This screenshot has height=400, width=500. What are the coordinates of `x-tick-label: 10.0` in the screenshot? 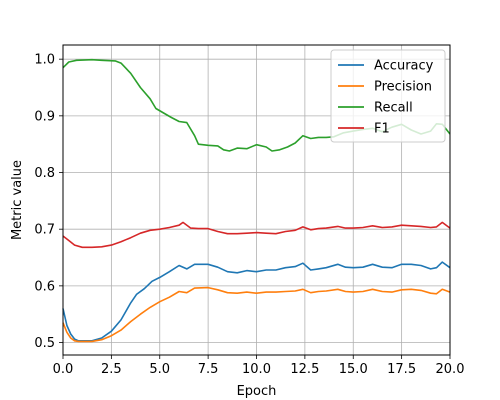 It's located at (256, 369).